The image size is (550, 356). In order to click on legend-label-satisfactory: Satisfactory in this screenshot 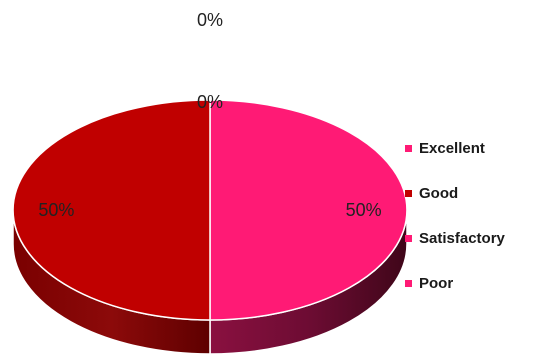, I will do `click(462, 238)`.